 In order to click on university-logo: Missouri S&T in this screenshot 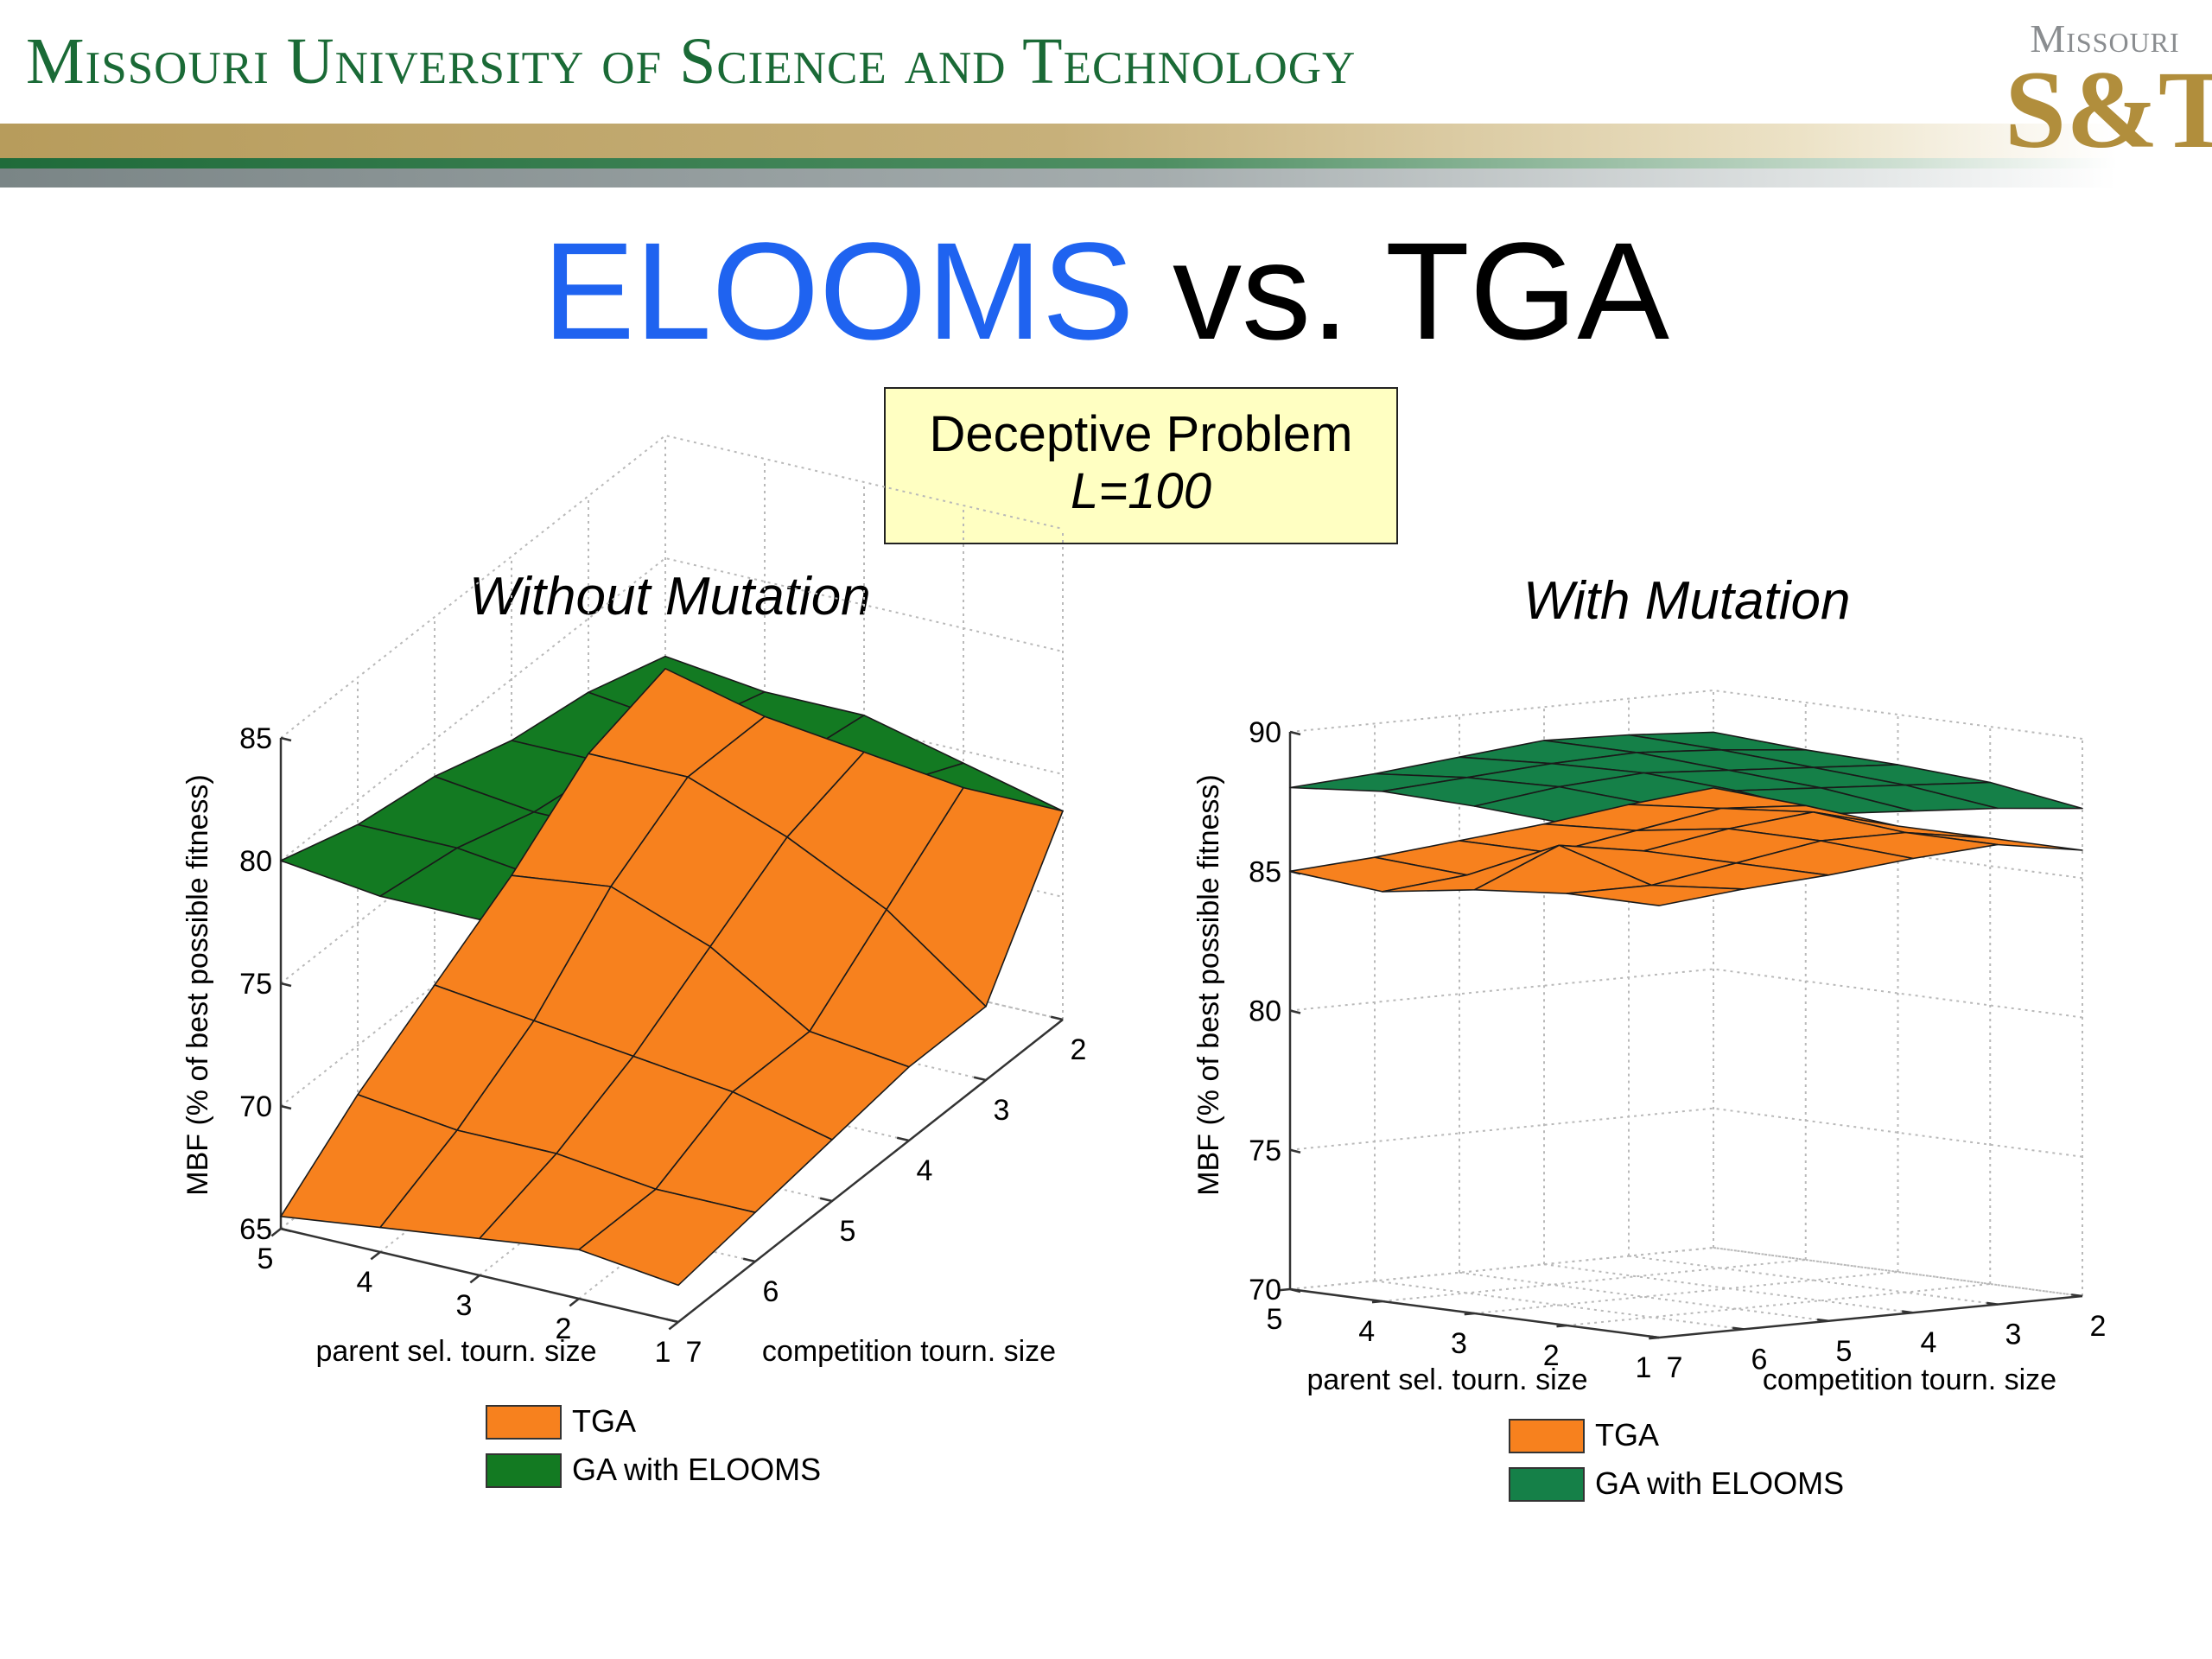, I will do `click(2108, 102)`.